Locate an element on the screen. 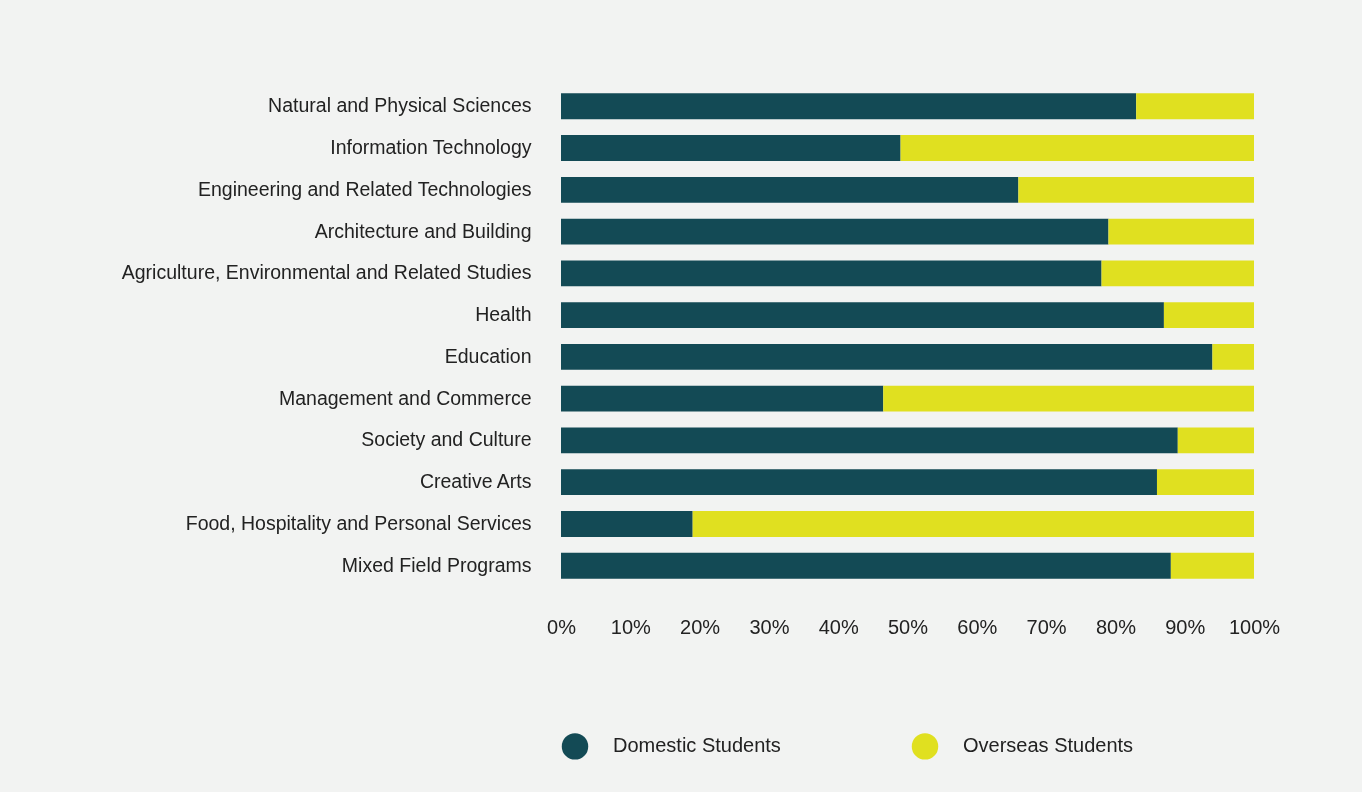 This screenshot has width=1362, height=792. y-tick-label: Natural and Physical Sciences is located at coordinates (400, 105).